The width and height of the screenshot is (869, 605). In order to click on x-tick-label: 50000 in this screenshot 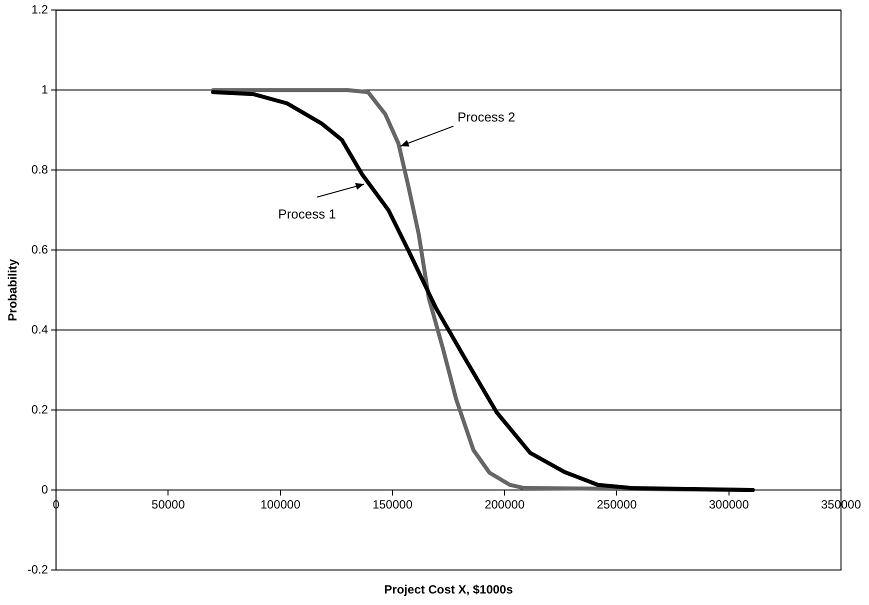, I will do `click(169, 505)`.